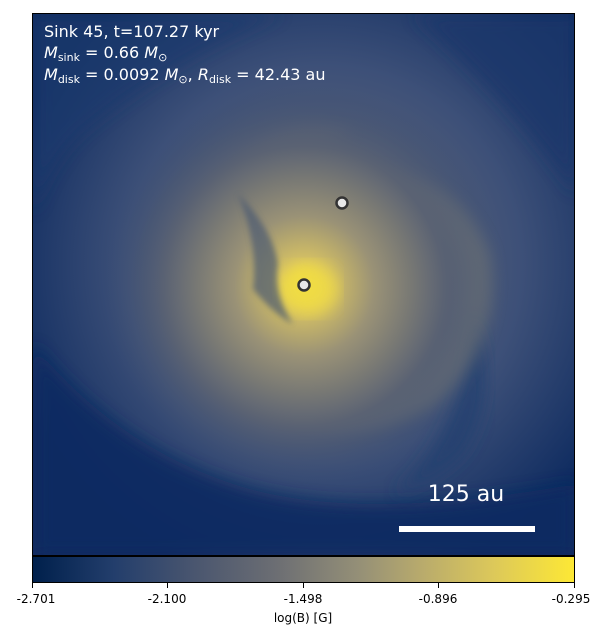 The height and width of the screenshot is (636, 606). What do you see at coordinates (51, 74) in the screenshot?
I see `mdisk-symbol: M` at bounding box center [51, 74].